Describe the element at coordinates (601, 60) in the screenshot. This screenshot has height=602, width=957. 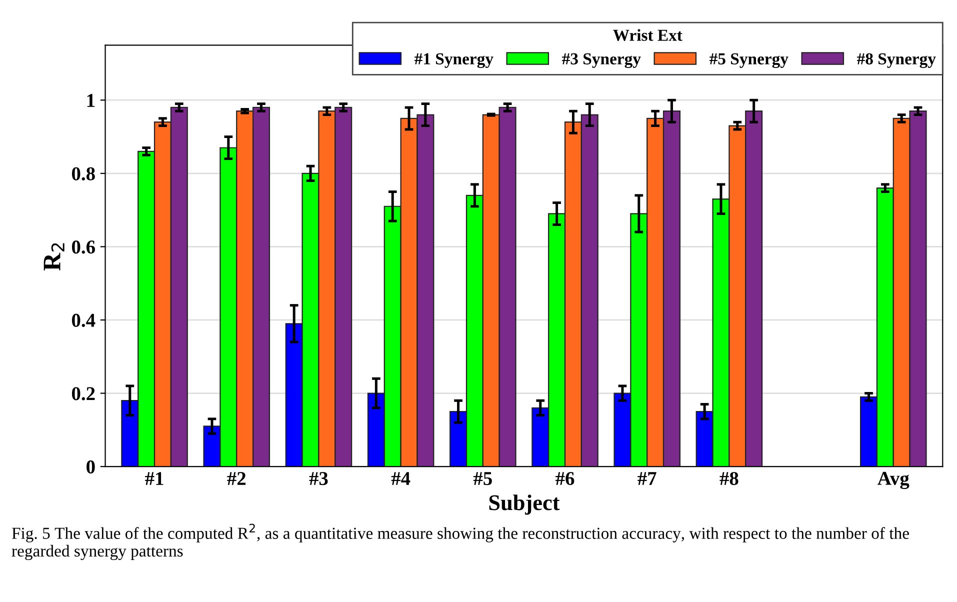
I see `legend-label: #3 Synergy` at that location.